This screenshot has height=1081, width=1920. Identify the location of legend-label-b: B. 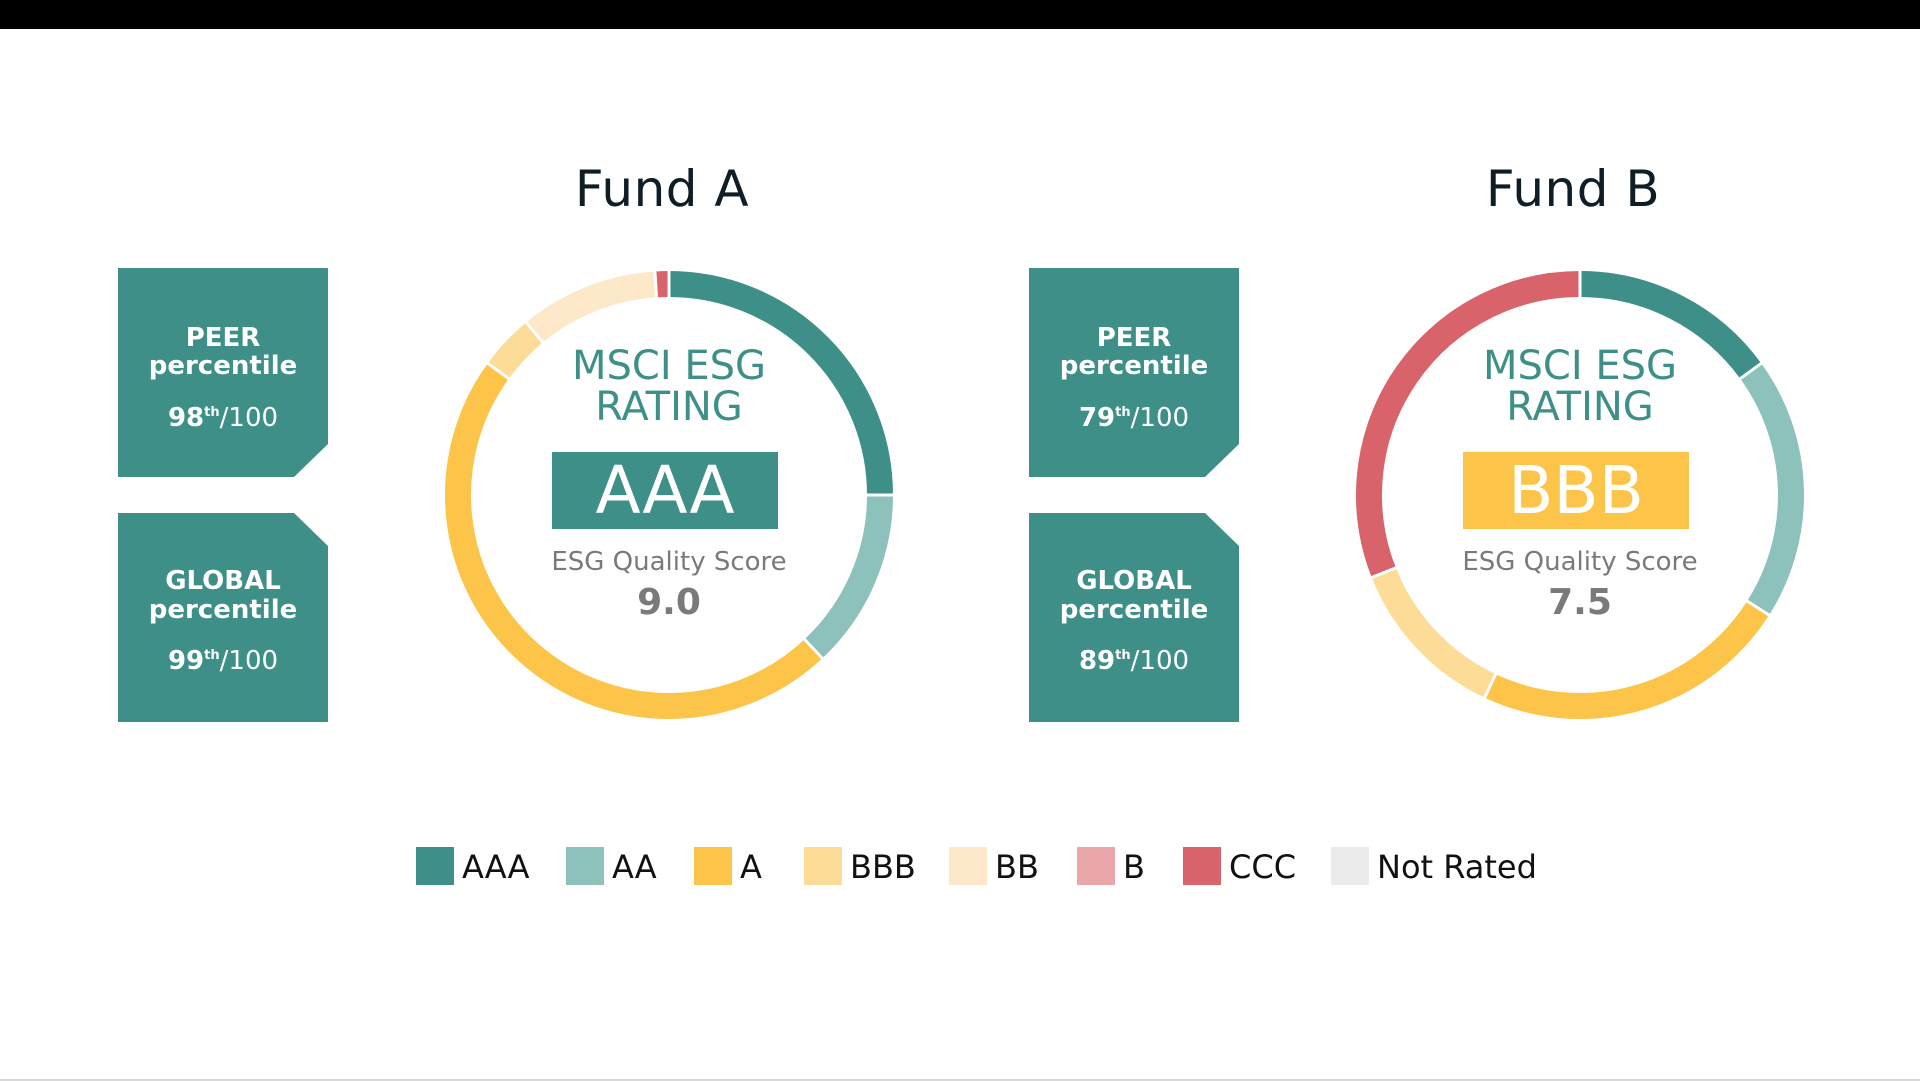
(1134, 867).